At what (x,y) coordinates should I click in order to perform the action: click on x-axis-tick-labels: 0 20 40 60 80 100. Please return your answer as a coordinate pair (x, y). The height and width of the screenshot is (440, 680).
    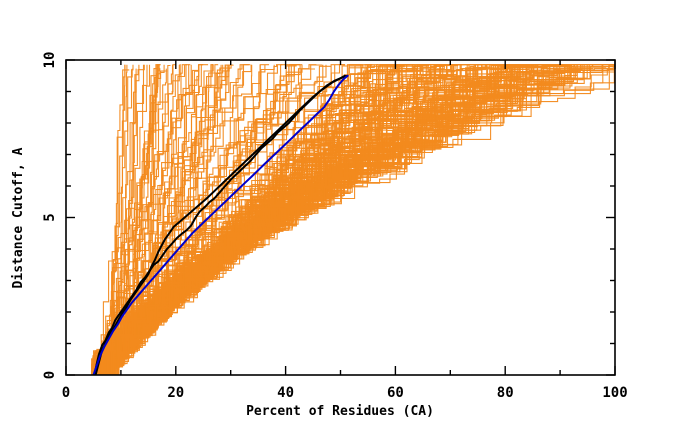
    Looking at the image, I should click on (345, 393).